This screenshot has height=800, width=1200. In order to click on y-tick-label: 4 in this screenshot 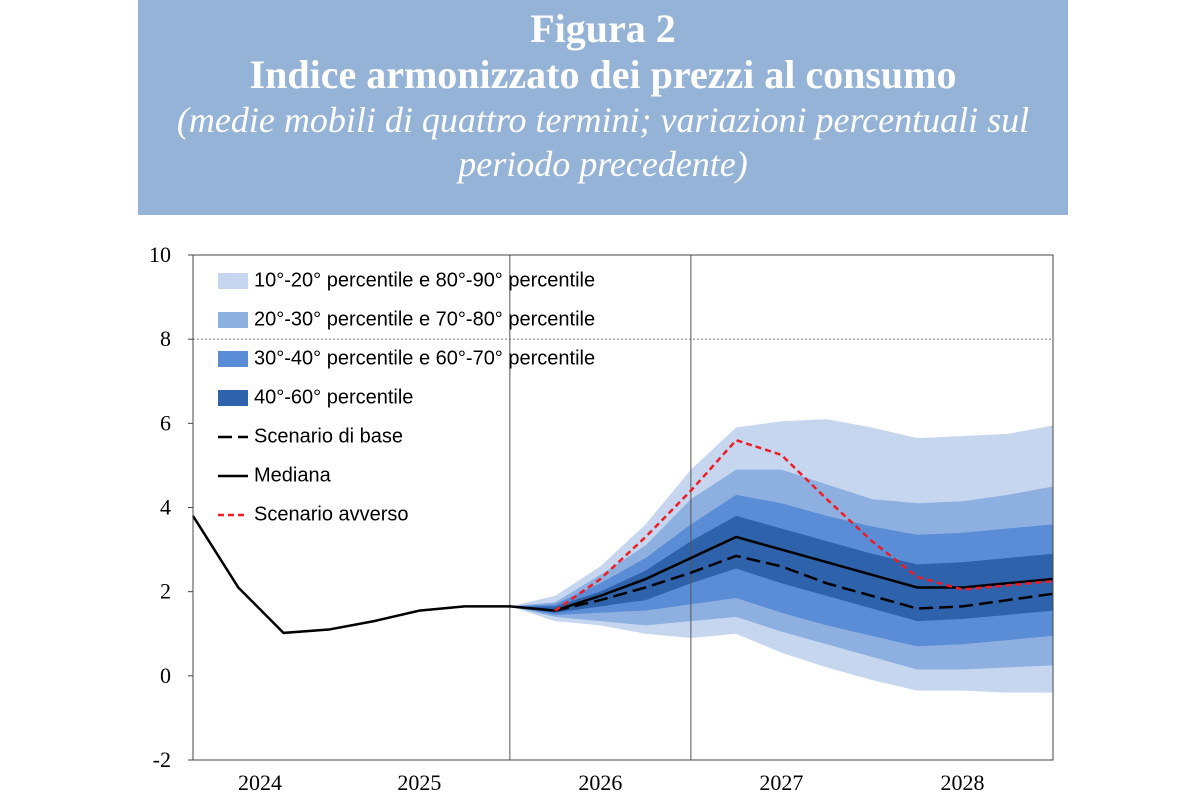, I will do `click(165, 507)`.